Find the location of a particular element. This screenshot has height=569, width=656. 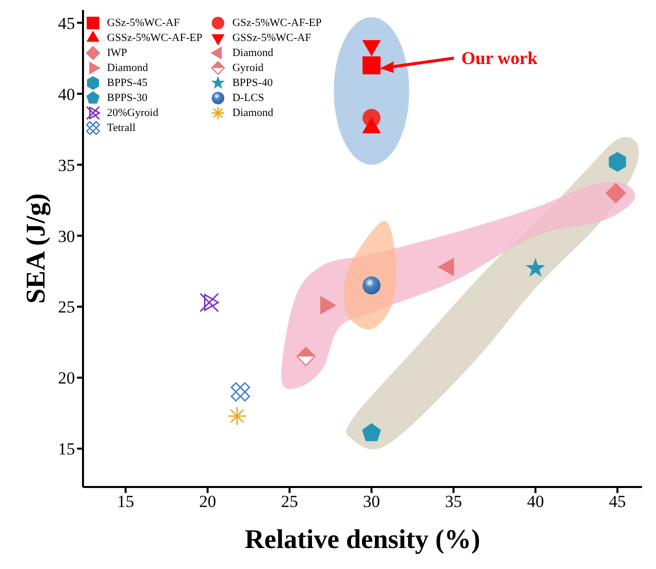

legend-label: Tetrall is located at coordinates (121, 128).